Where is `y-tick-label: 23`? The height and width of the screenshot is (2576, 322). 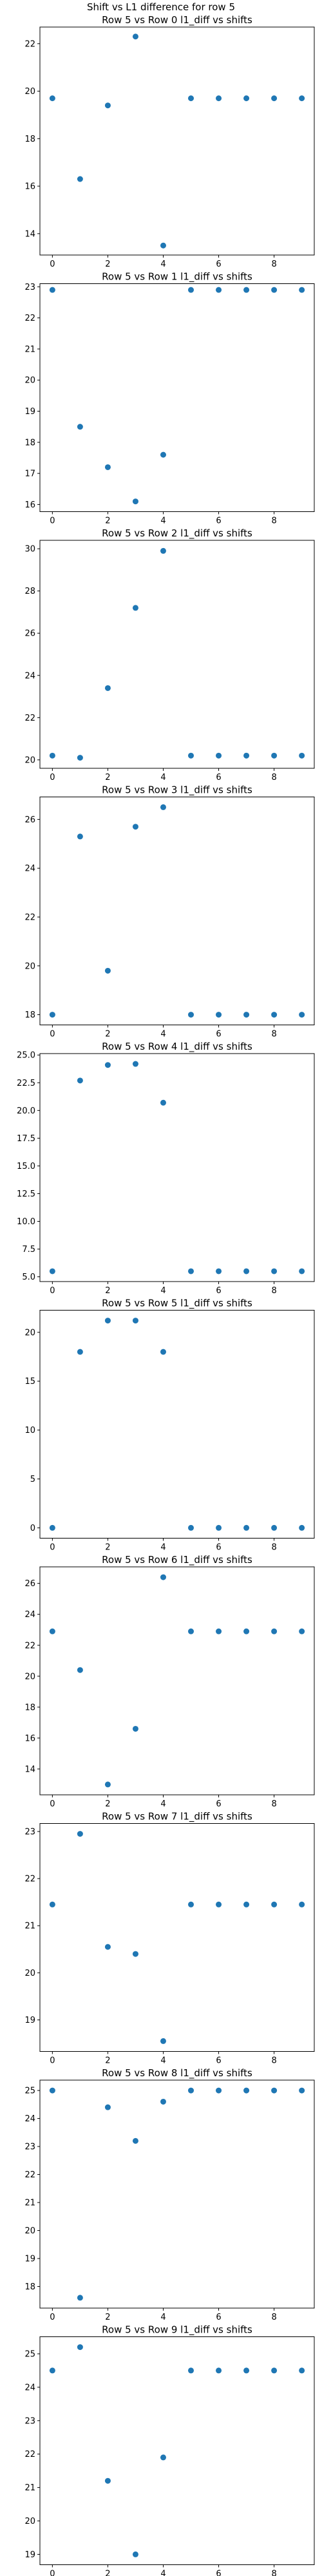 y-tick-label: 23 is located at coordinates (30, 287).